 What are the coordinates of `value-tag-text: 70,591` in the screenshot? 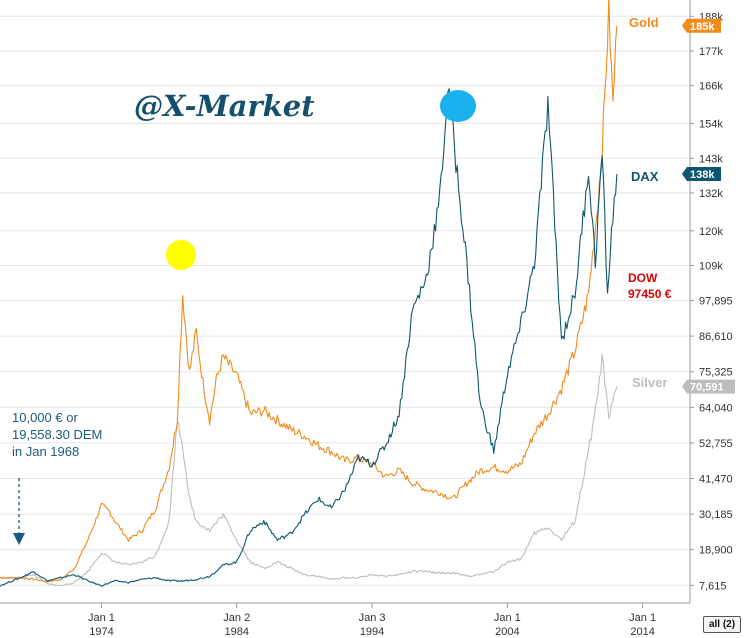 It's located at (707, 388).